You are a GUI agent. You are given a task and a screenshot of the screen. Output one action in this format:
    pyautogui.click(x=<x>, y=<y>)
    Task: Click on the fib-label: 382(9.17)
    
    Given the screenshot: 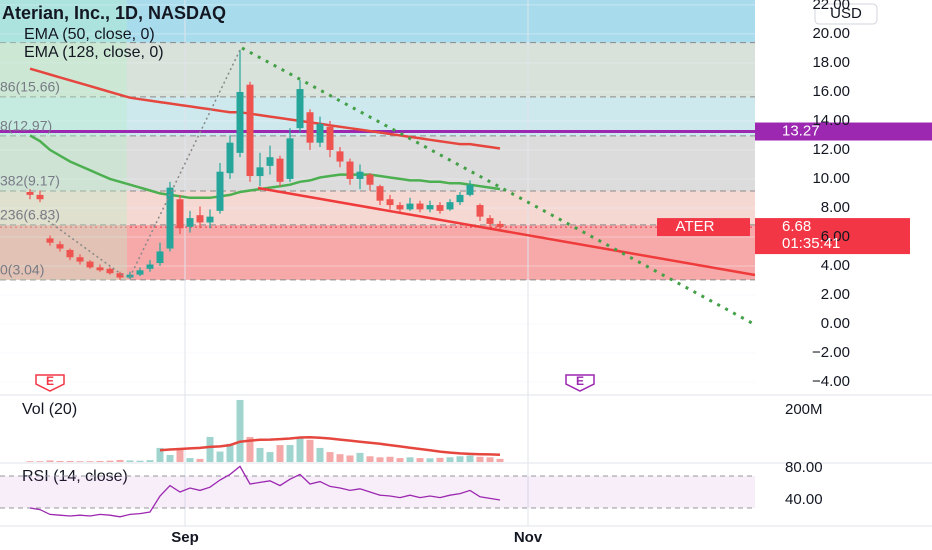 What is the action you would take?
    pyautogui.click(x=30, y=181)
    